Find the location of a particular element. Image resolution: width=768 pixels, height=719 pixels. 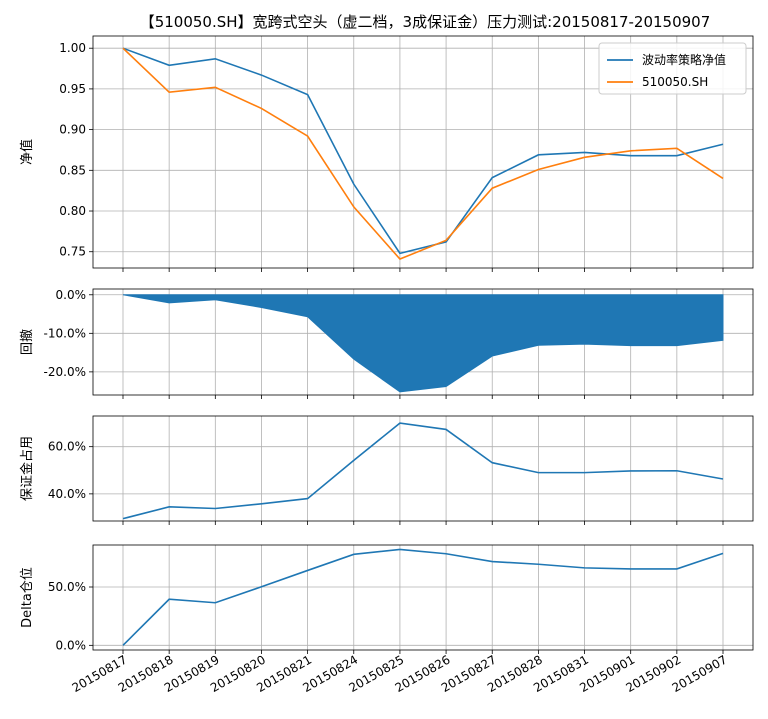

panel-margin: 40.0% 60.0% 保证金占用 is located at coordinates (386, 470).